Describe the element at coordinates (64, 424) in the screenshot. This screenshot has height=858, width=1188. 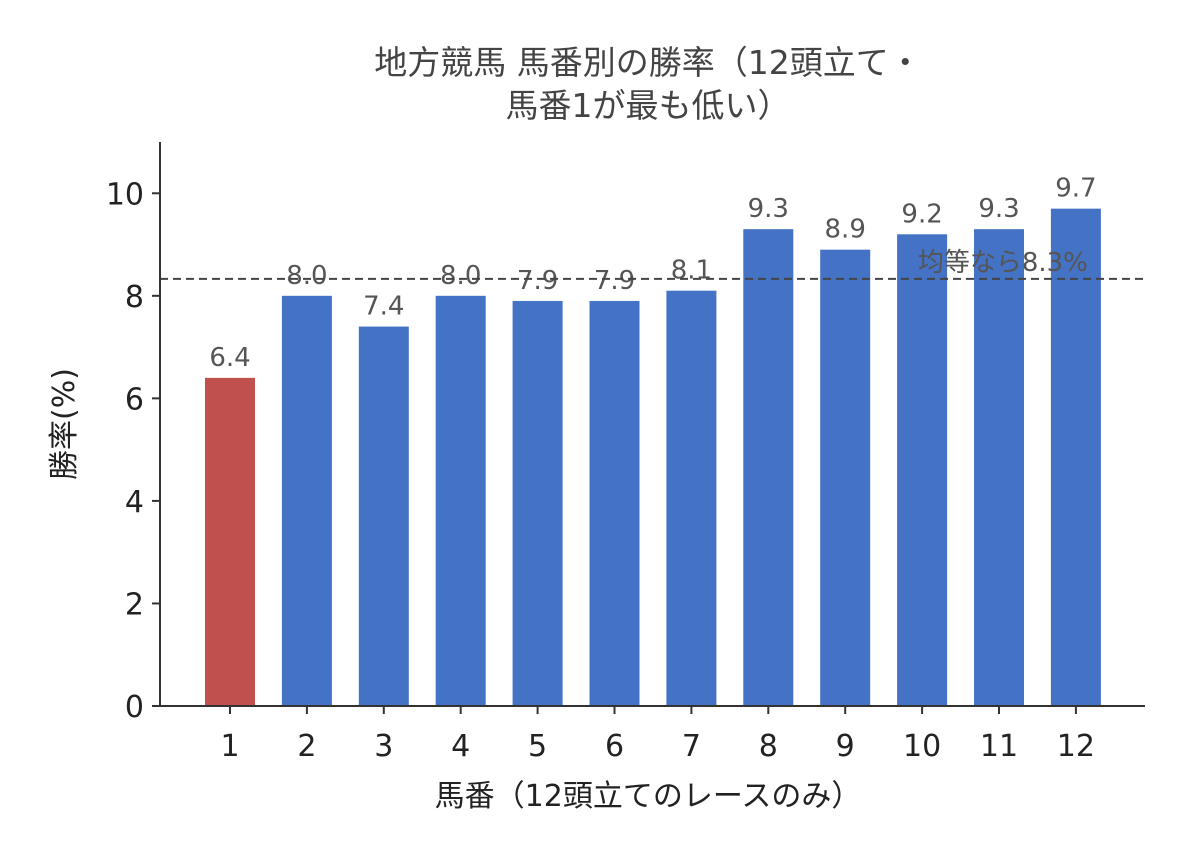
I see `y-axis-label: 勝率(%)` at that location.